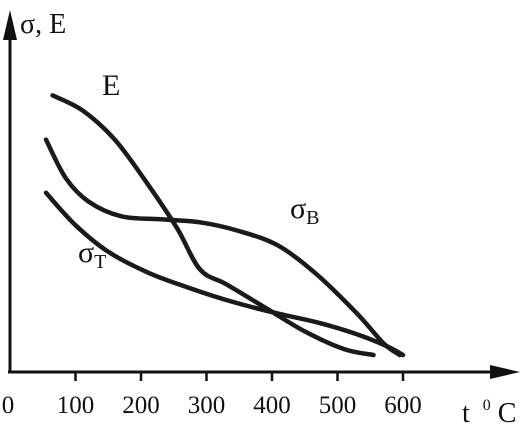 The image size is (528, 425). I want to click on series-label: σB, so click(305, 210).